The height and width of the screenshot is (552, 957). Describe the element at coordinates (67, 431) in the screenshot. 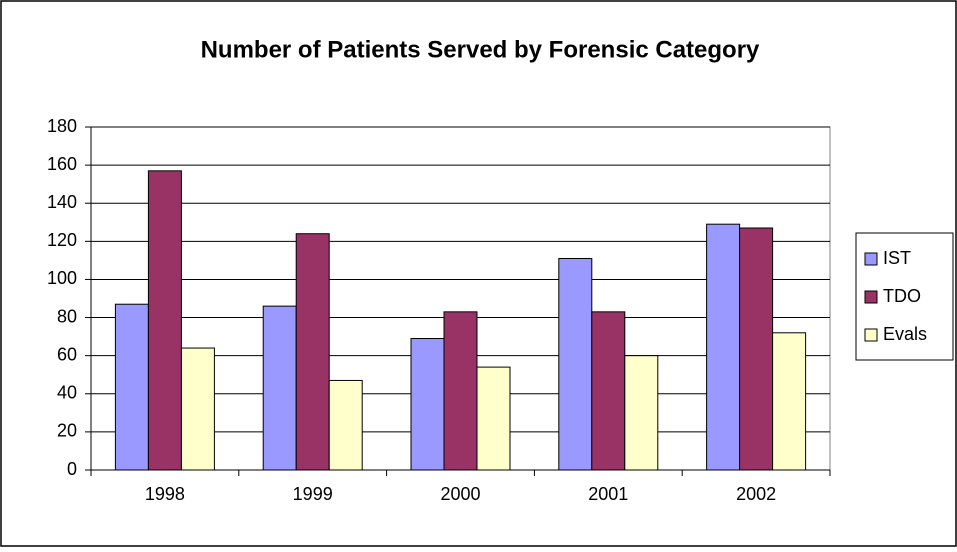

I see `y-tick-label: 20` at that location.